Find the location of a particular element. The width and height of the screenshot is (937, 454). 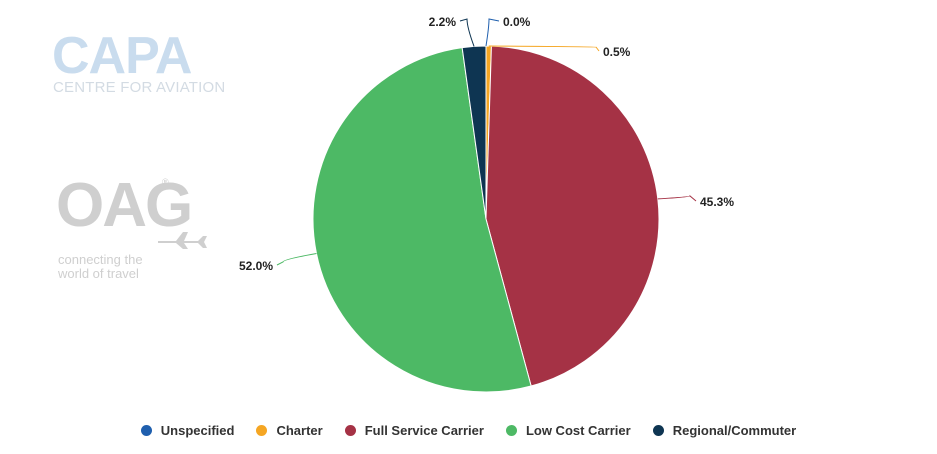

airplane-icon is located at coordinates (182, 240).